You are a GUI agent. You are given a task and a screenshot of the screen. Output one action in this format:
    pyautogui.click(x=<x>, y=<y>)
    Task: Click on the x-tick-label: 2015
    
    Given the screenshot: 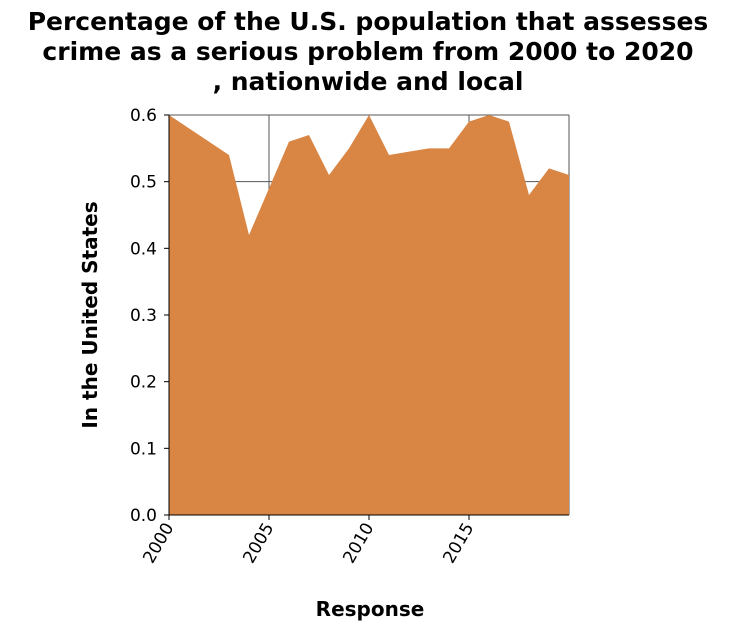 What is the action you would take?
    pyautogui.click(x=458, y=543)
    